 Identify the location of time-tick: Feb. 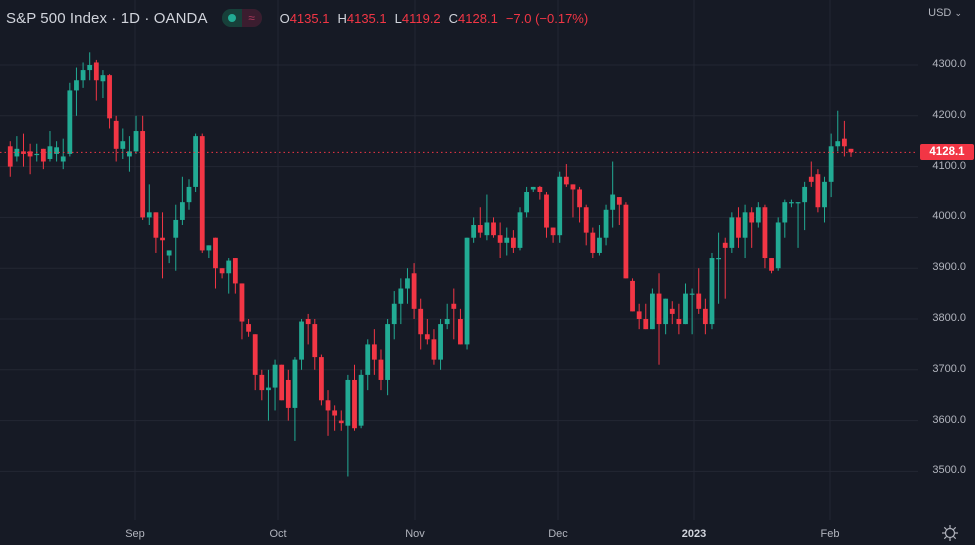
(830, 534).